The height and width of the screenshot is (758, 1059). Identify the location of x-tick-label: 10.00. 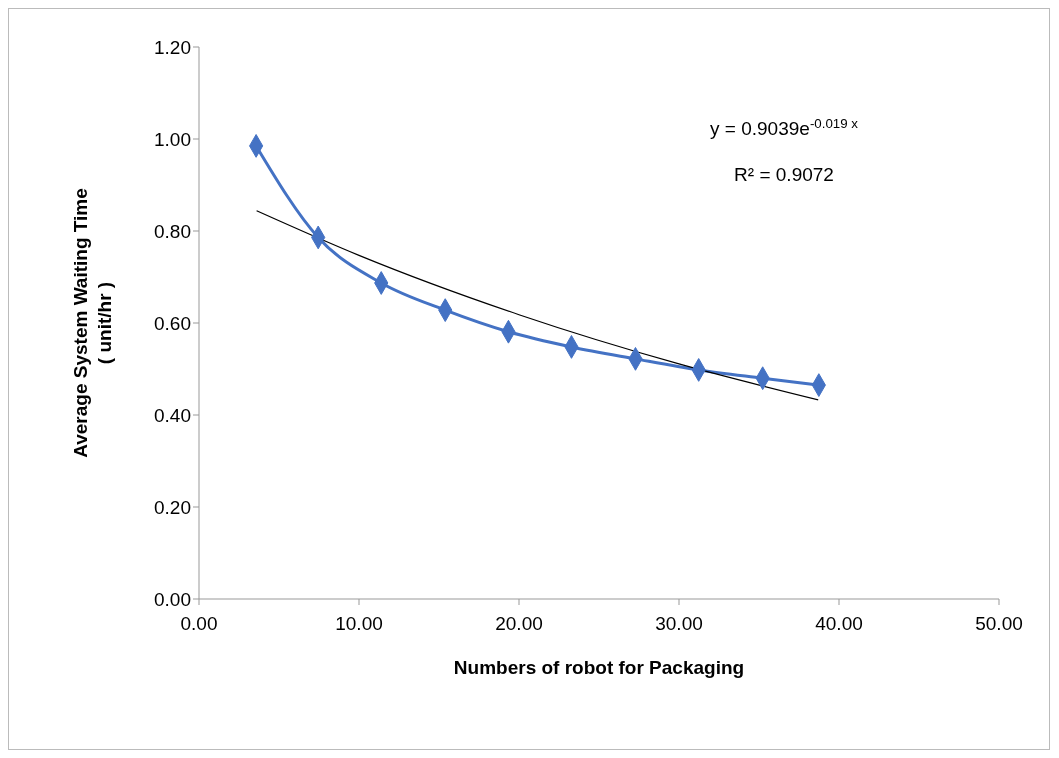
(359, 624).